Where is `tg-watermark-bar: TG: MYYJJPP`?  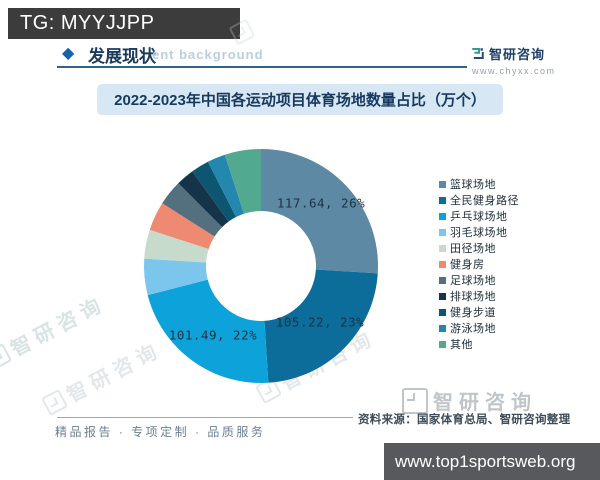
tg-watermark-bar: TG: MYYJJPP is located at coordinates (124, 23).